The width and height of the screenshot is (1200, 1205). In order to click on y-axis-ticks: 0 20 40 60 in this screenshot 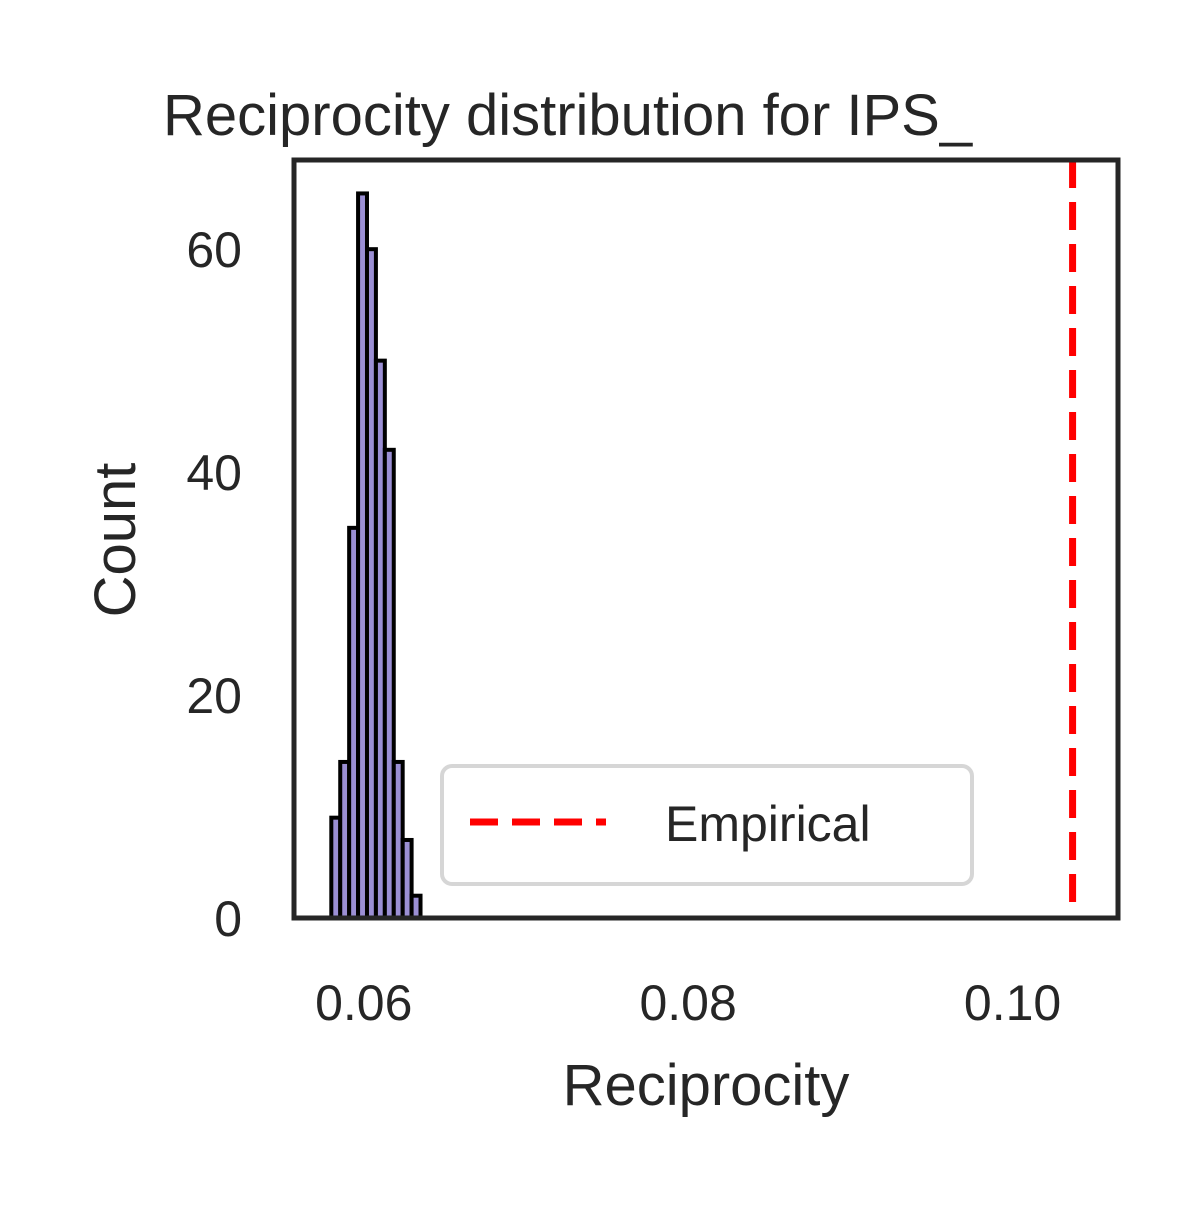, I will do `click(214, 584)`.